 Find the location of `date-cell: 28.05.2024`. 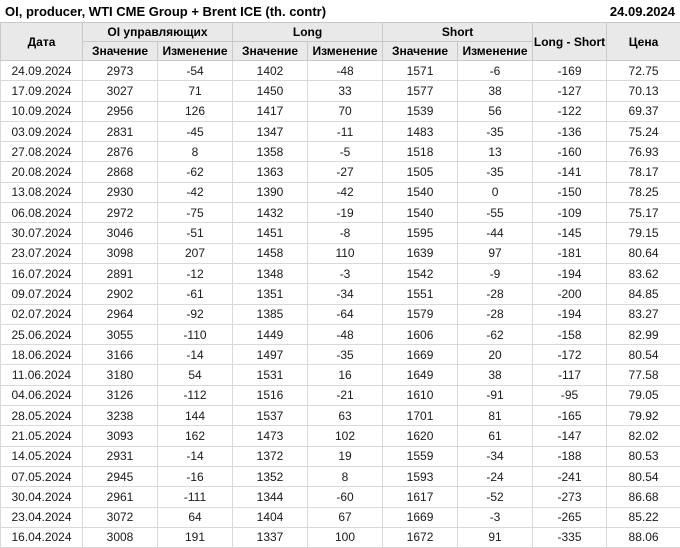

date-cell: 28.05.2024 is located at coordinates (41, 416).